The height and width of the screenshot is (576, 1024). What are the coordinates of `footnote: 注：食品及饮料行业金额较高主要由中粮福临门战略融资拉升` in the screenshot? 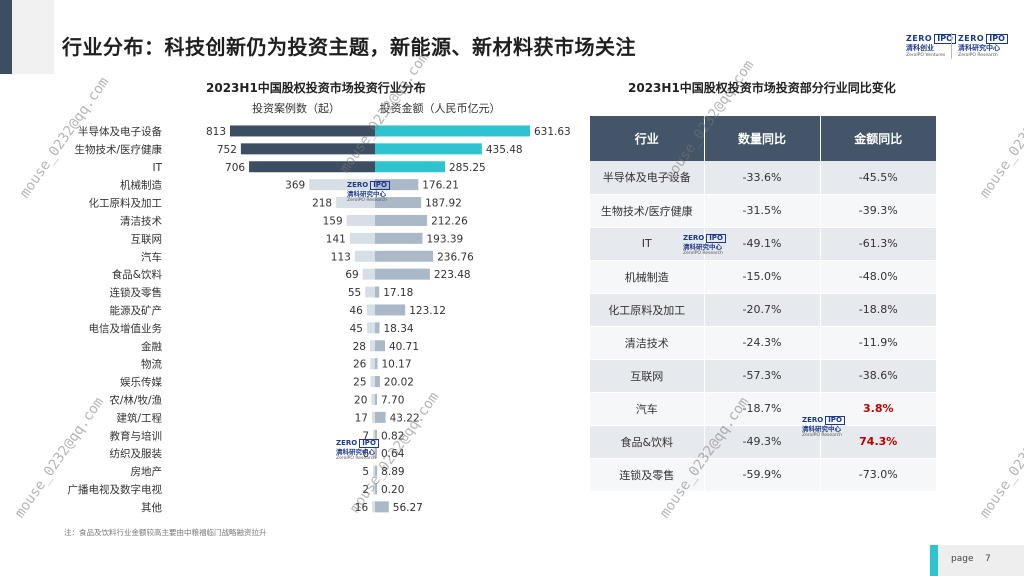 It's located at (165, 532).